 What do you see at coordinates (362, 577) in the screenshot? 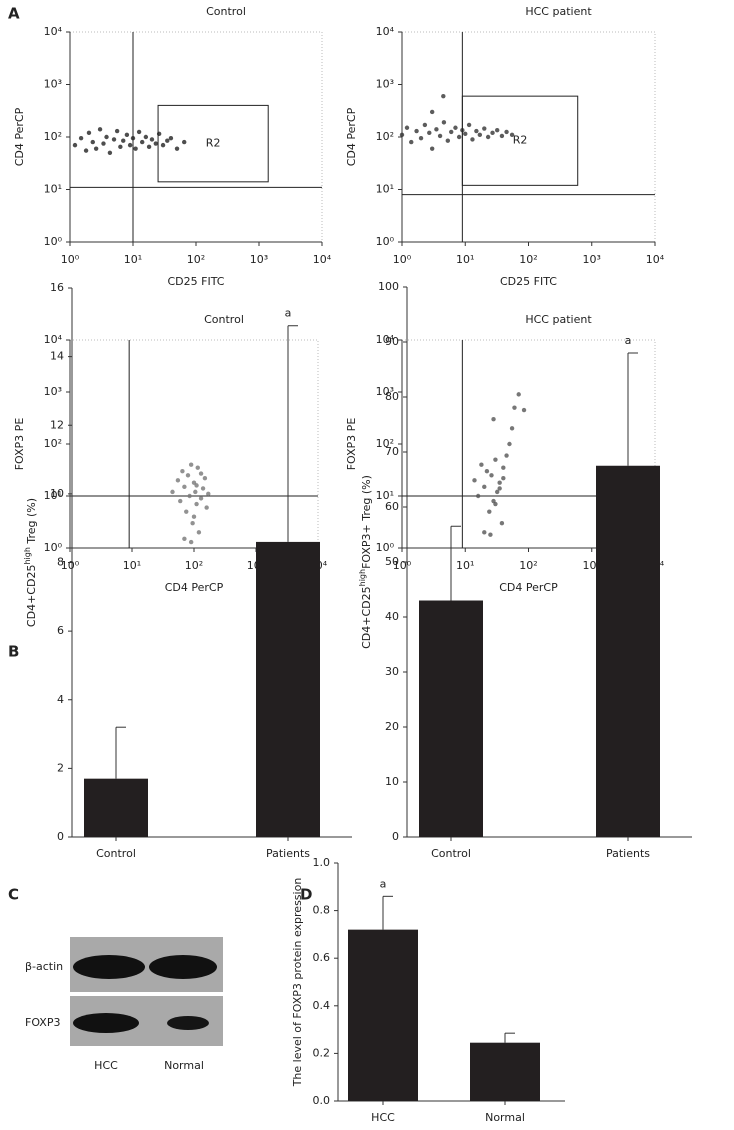
I see `y-axis-label-part: high` at bounding box center [362, 577].